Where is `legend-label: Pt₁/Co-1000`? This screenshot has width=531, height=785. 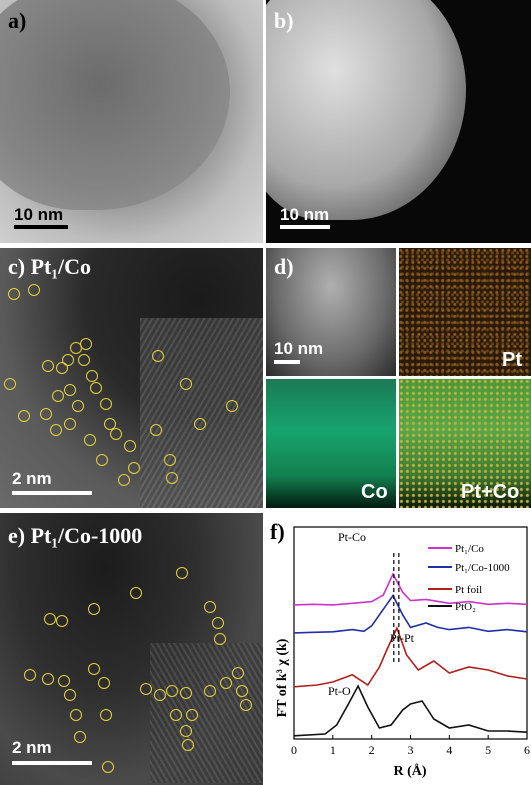
legend-label: Pt₁/Co-1000 is located at coordinates (482, 568).